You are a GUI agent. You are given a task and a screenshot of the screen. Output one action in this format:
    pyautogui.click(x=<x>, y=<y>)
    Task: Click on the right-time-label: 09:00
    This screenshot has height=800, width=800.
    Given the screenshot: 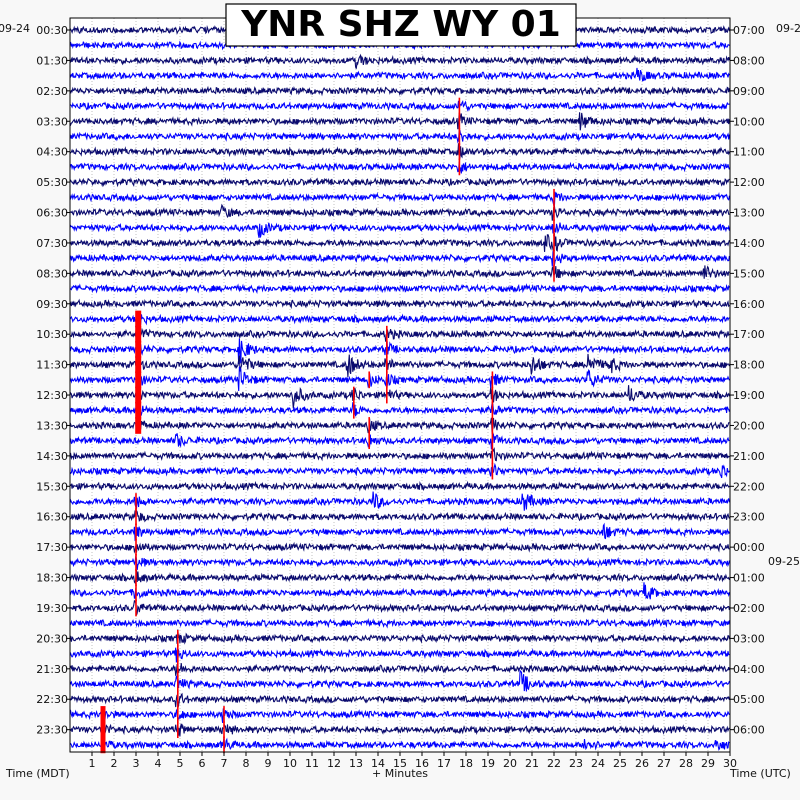 What is the action you would take?
    pyautogui.click(x=749, y=91)
    